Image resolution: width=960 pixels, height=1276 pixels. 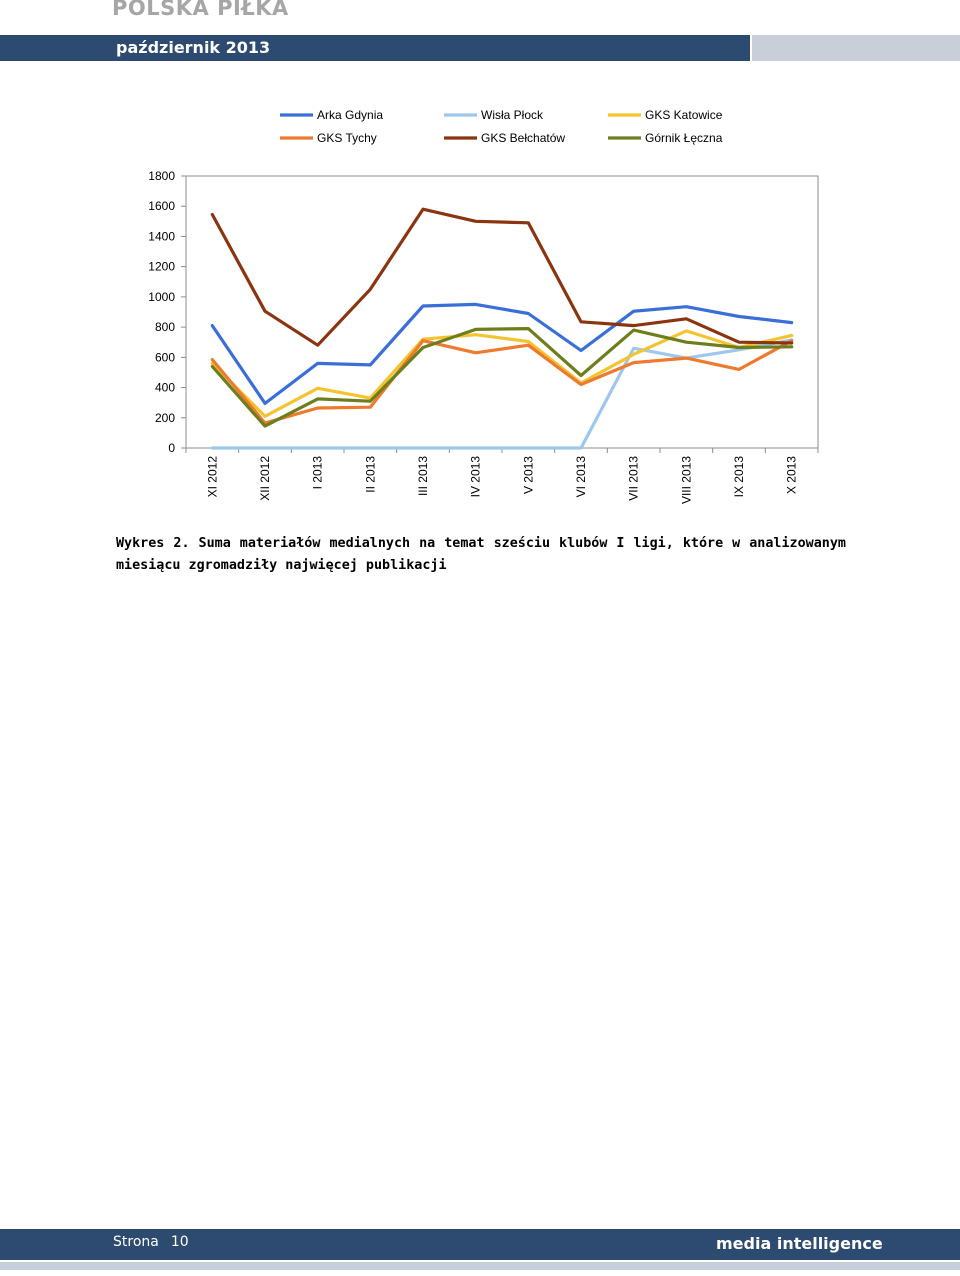 I want to click on series-lines, so click(x=502, y=328).